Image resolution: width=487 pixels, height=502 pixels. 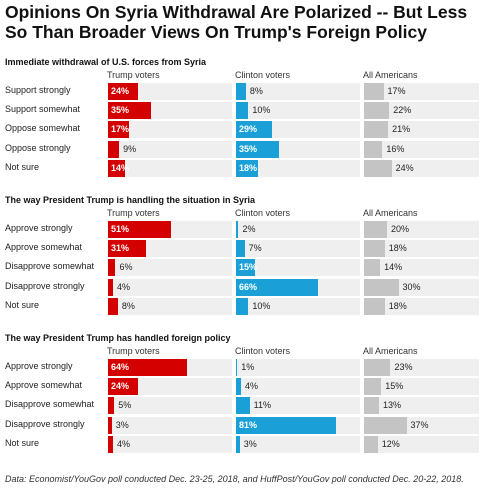 I want to click on bar-track: 14%, so click(x=421, y=268).